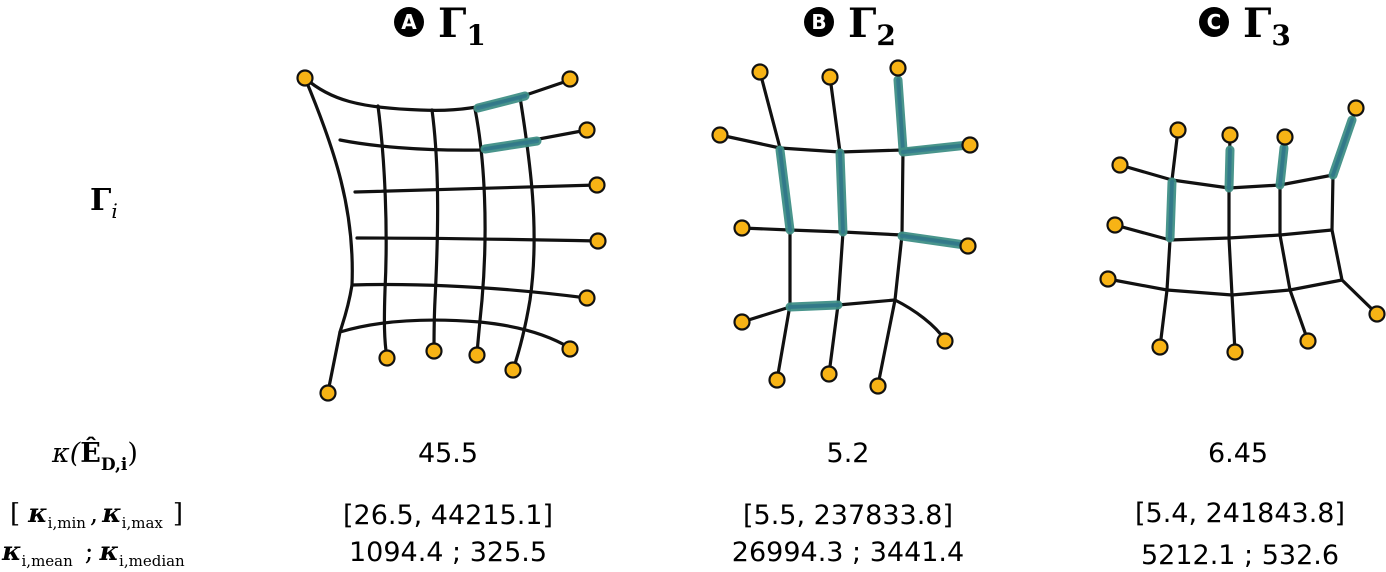  I want to click on row-label-range: [κi,min, κi,max], so click(96, 515).